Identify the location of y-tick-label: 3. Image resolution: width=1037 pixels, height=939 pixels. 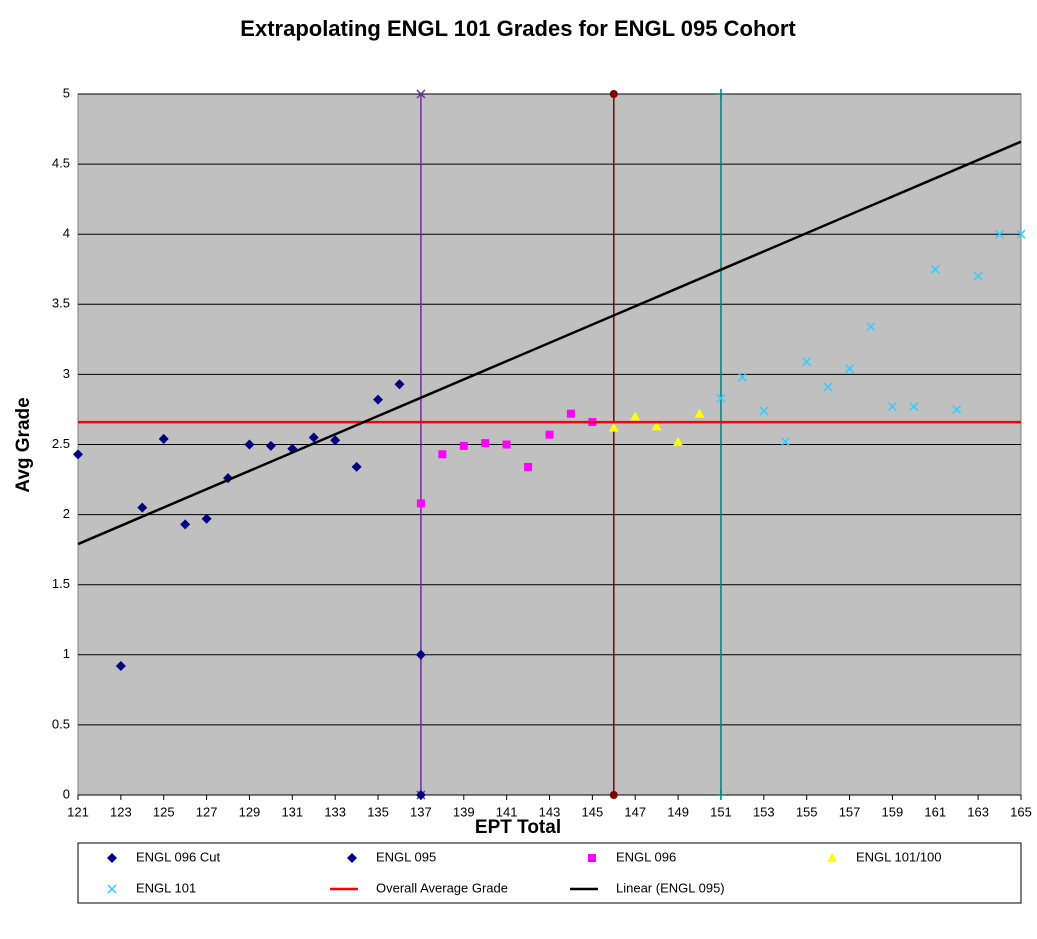
(66, 373).